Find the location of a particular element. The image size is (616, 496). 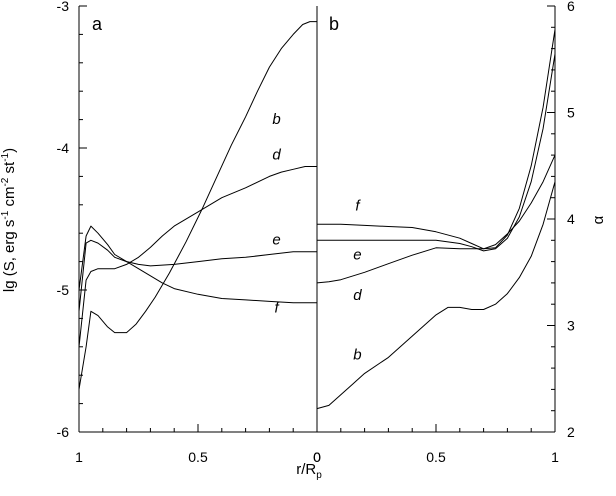

series-line-f-panel-a is located at coordinates (197, 264).